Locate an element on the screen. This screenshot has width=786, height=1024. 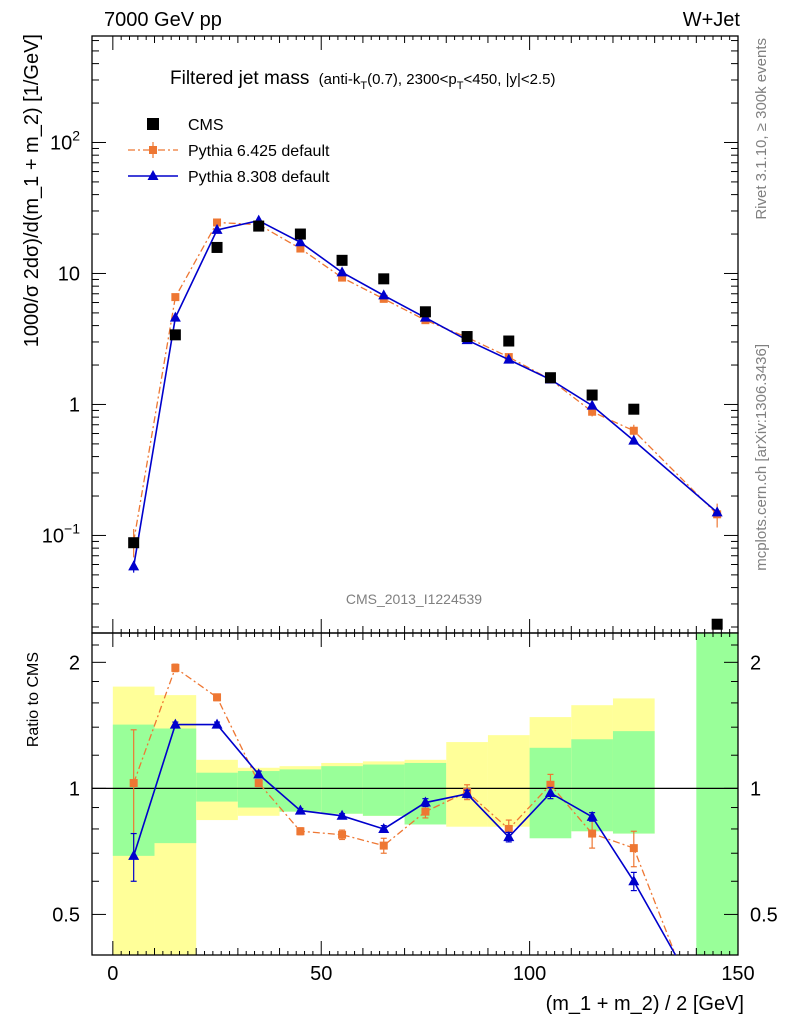
x-tick-label: 100 is located at coordinates (529, 974).